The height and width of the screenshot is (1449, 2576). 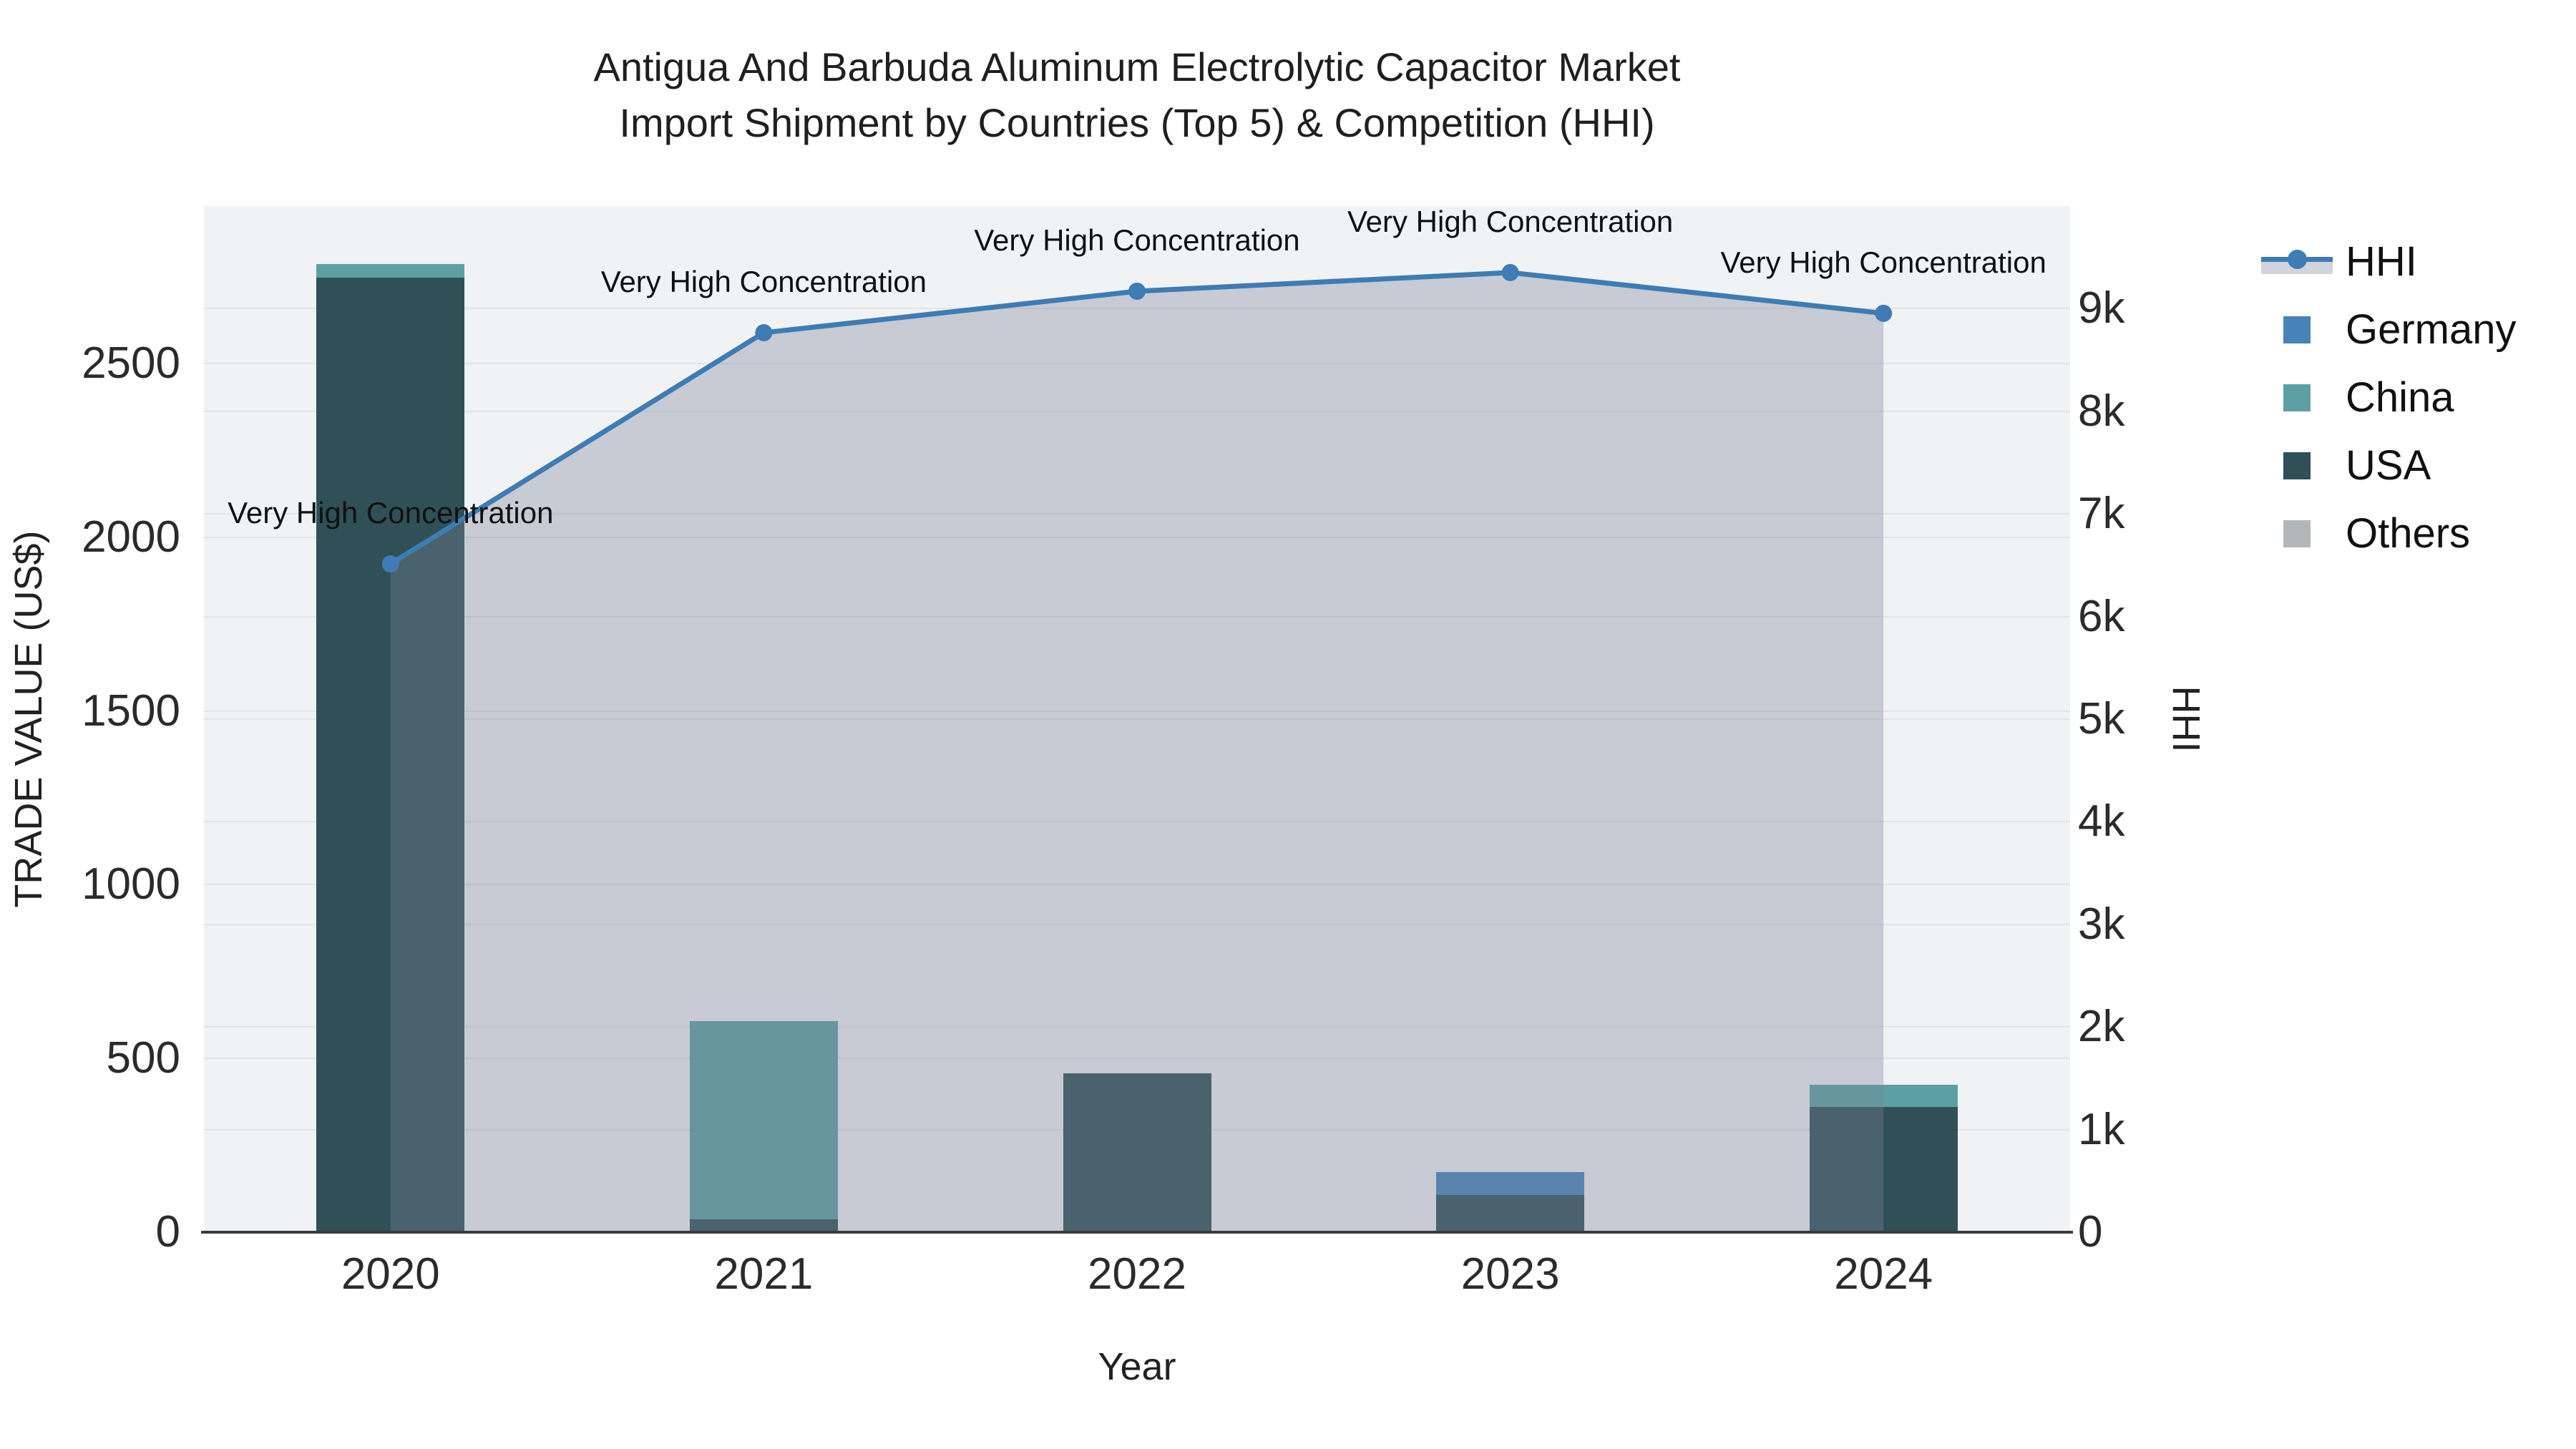 I want to click on hhi-marker-2021, so click(x=764, y=332).